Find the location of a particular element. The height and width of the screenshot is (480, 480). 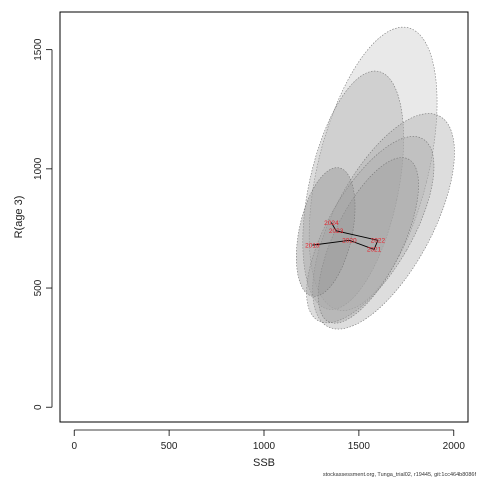

trajectory-line is located at coordinates (345, 236).